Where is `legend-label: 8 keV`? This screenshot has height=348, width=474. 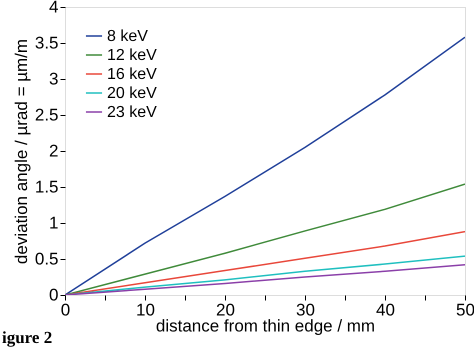 legend-label: 8 keV is located at coordinates (127, 36).